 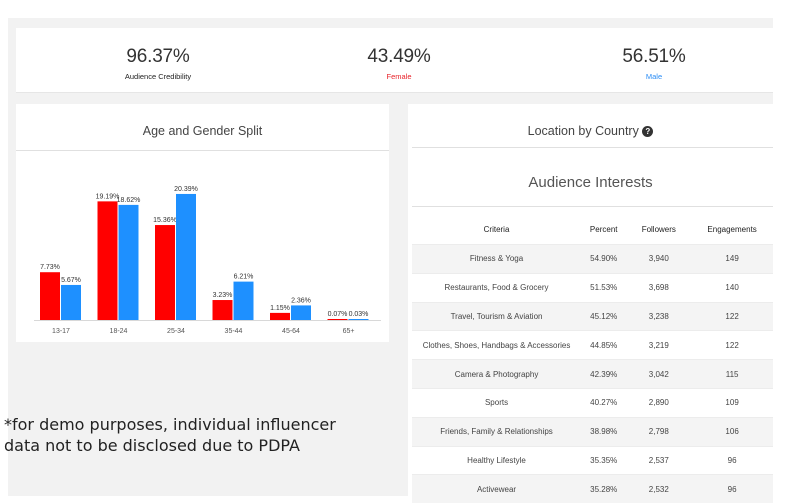 I want to click on interest-row: Fitness & Yoga 54.90% 3,940 149, so click(x=592, y=259).